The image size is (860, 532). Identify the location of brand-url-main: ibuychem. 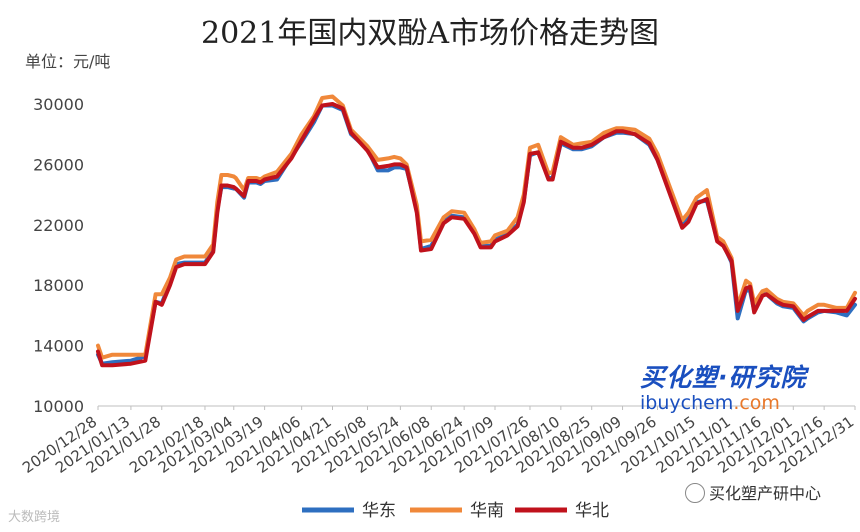
(687, 403).